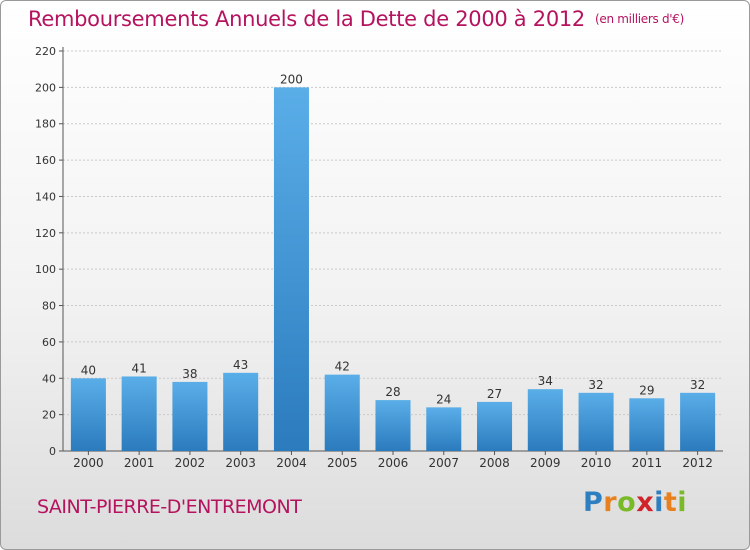  I want to click on y-tick-label: 20, so click(49, 415).